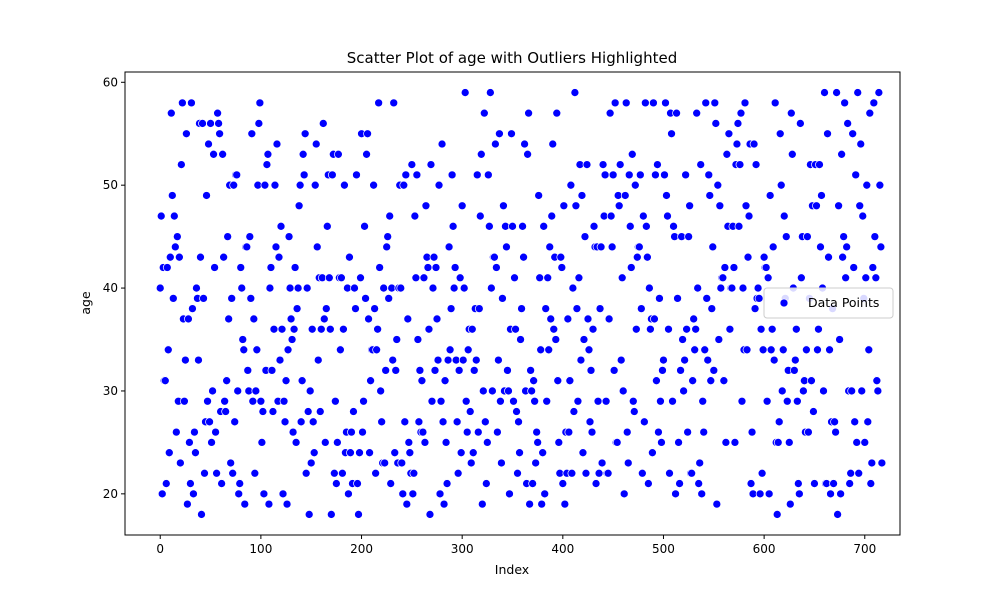 The width and height of the screenshot is (1000, 600). I want to click on x-tick-label: 700, so click(864, 549).